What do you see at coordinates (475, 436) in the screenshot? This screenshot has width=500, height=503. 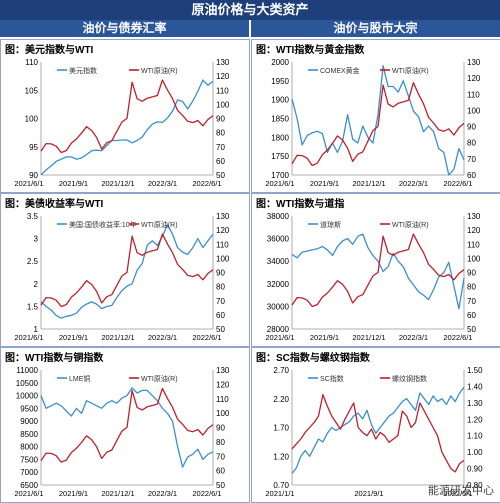 I see `right-tick-label: 1.10` at bounding box center [475, 436].